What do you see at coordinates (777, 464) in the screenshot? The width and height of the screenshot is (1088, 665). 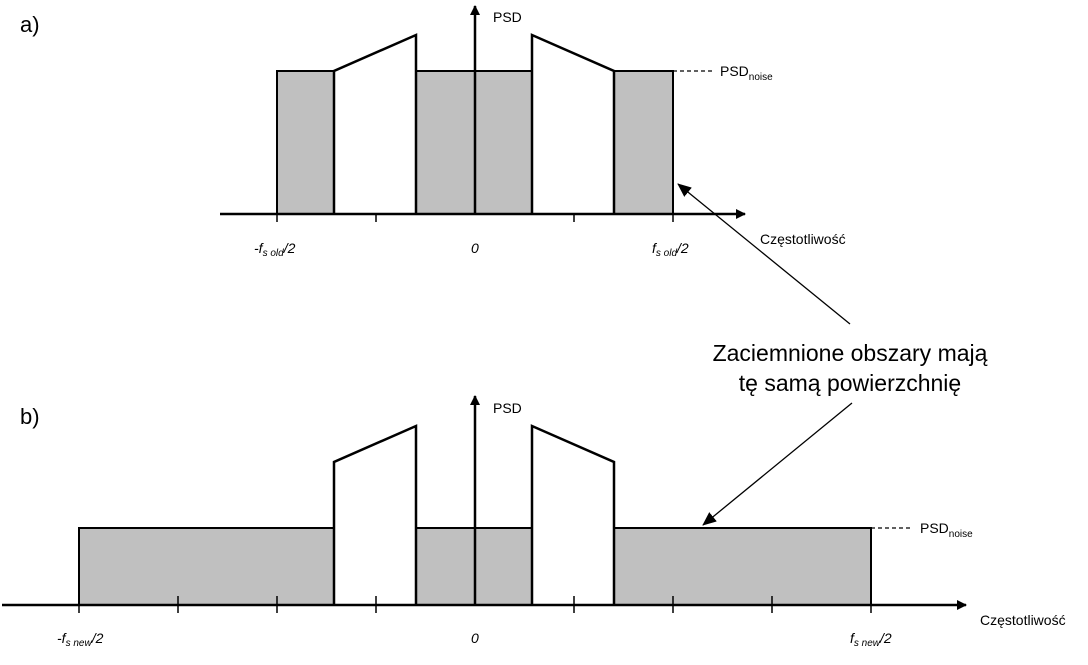 I see `annotation-arrow-lower` at bounding box center [777, 464].